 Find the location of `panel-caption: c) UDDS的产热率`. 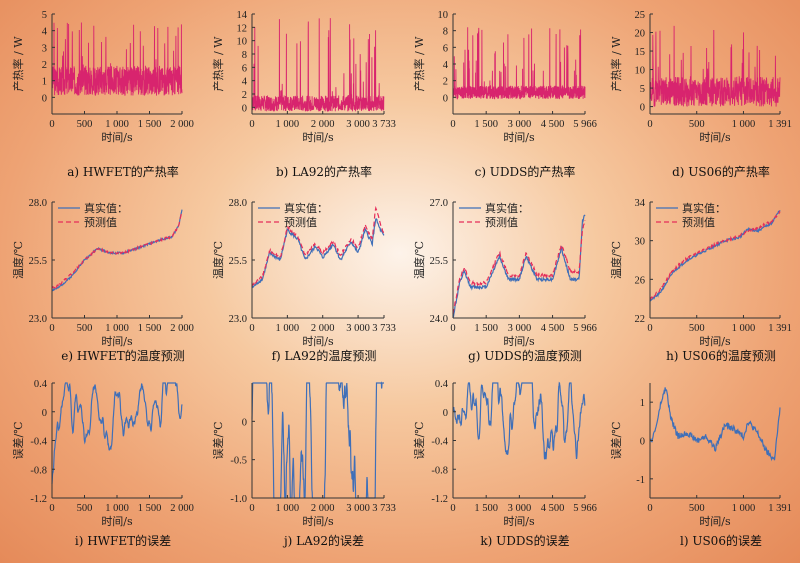

panel-caption: c) UDDS的产热率 is located at coordinates (525, 171).